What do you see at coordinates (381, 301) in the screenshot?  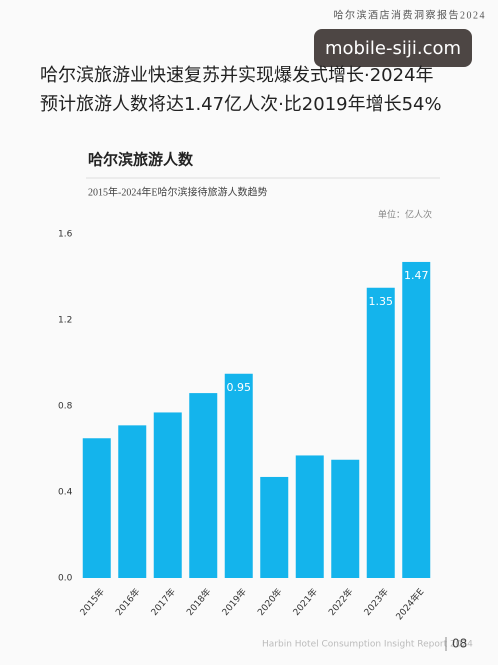 I see `value-label: 1.35` at bounding box center [381, 301].